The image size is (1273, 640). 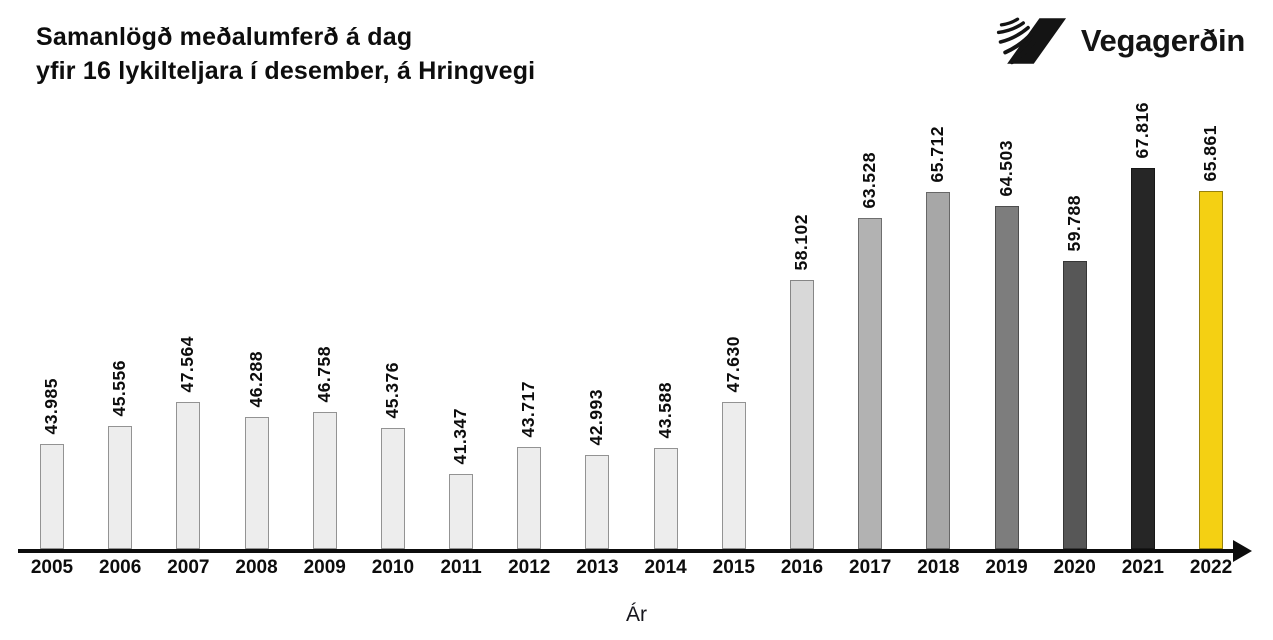 I want to click on bar-2022, so click(x=1211, y=370).